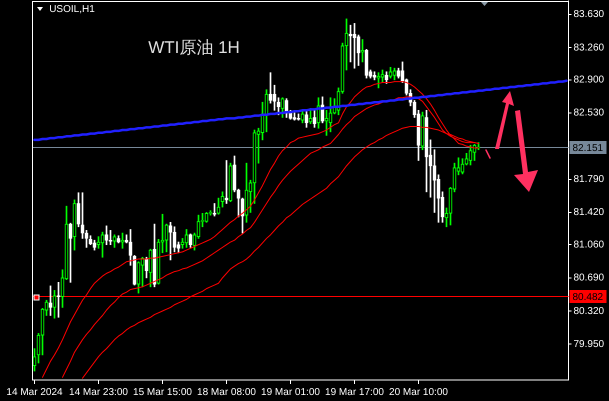 This screenshot has height=401, width=609. I want to click on y-tick-label: 83.630, so click(589, 14).